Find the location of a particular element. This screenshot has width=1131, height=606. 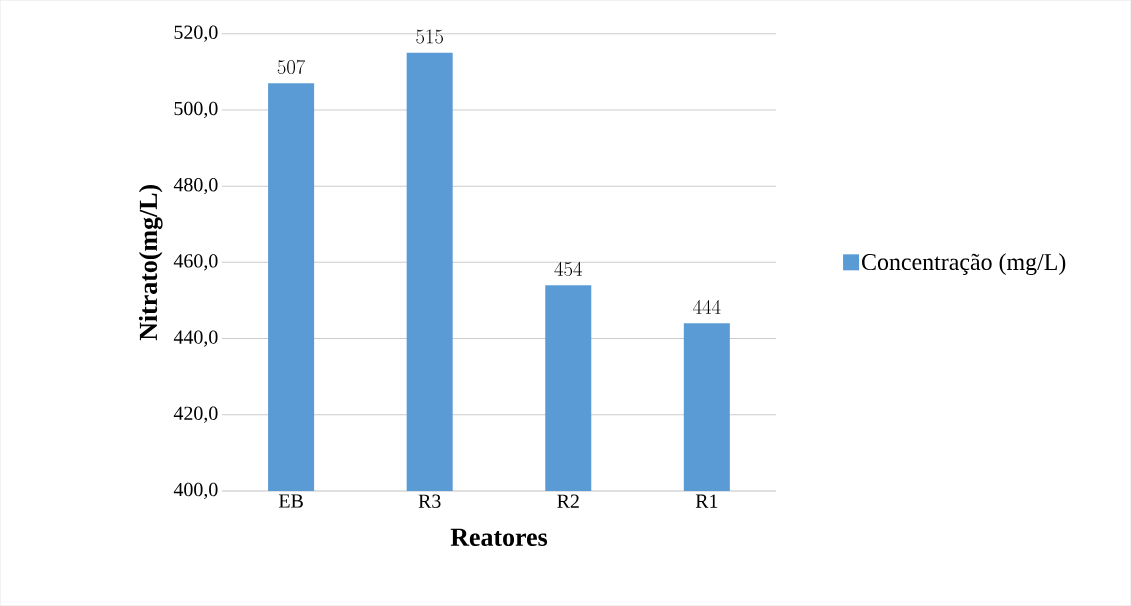

data-label: 454 is located at coordinates (568, 269).